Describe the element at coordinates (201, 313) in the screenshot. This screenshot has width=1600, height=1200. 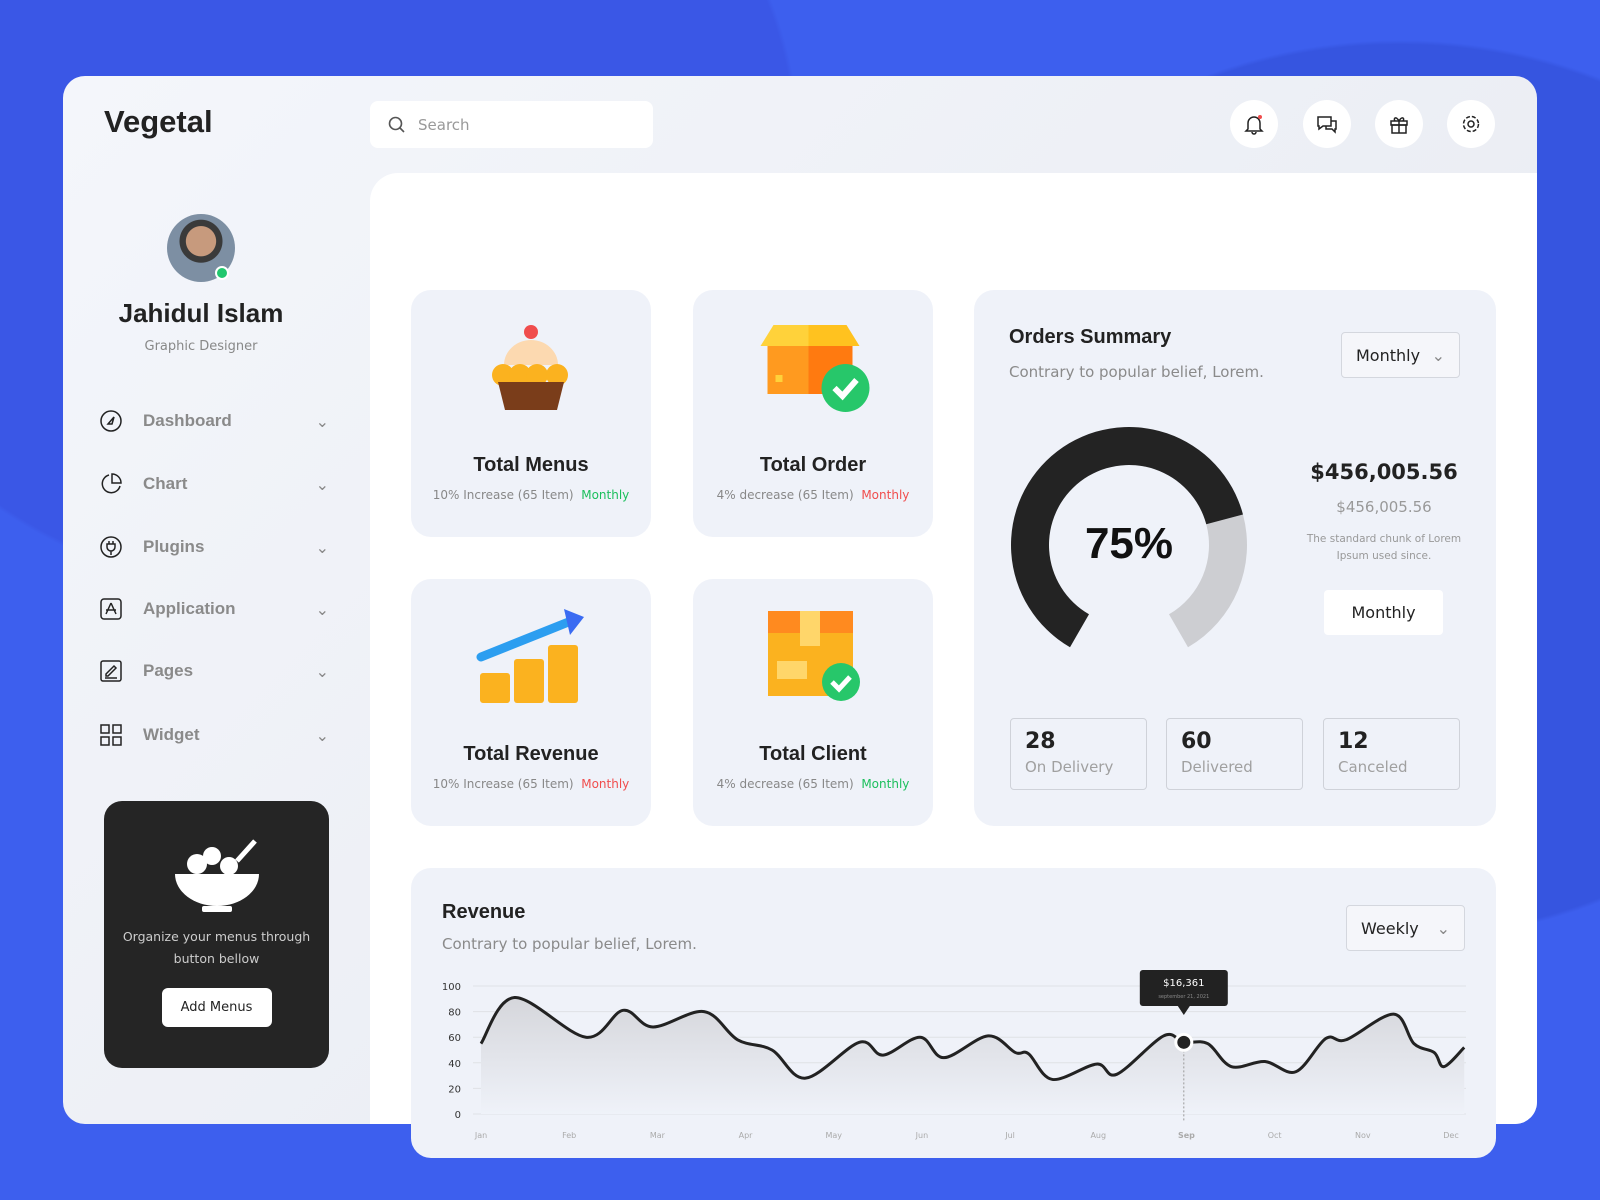
I see `user-name: Jahidul Islam` at that location.